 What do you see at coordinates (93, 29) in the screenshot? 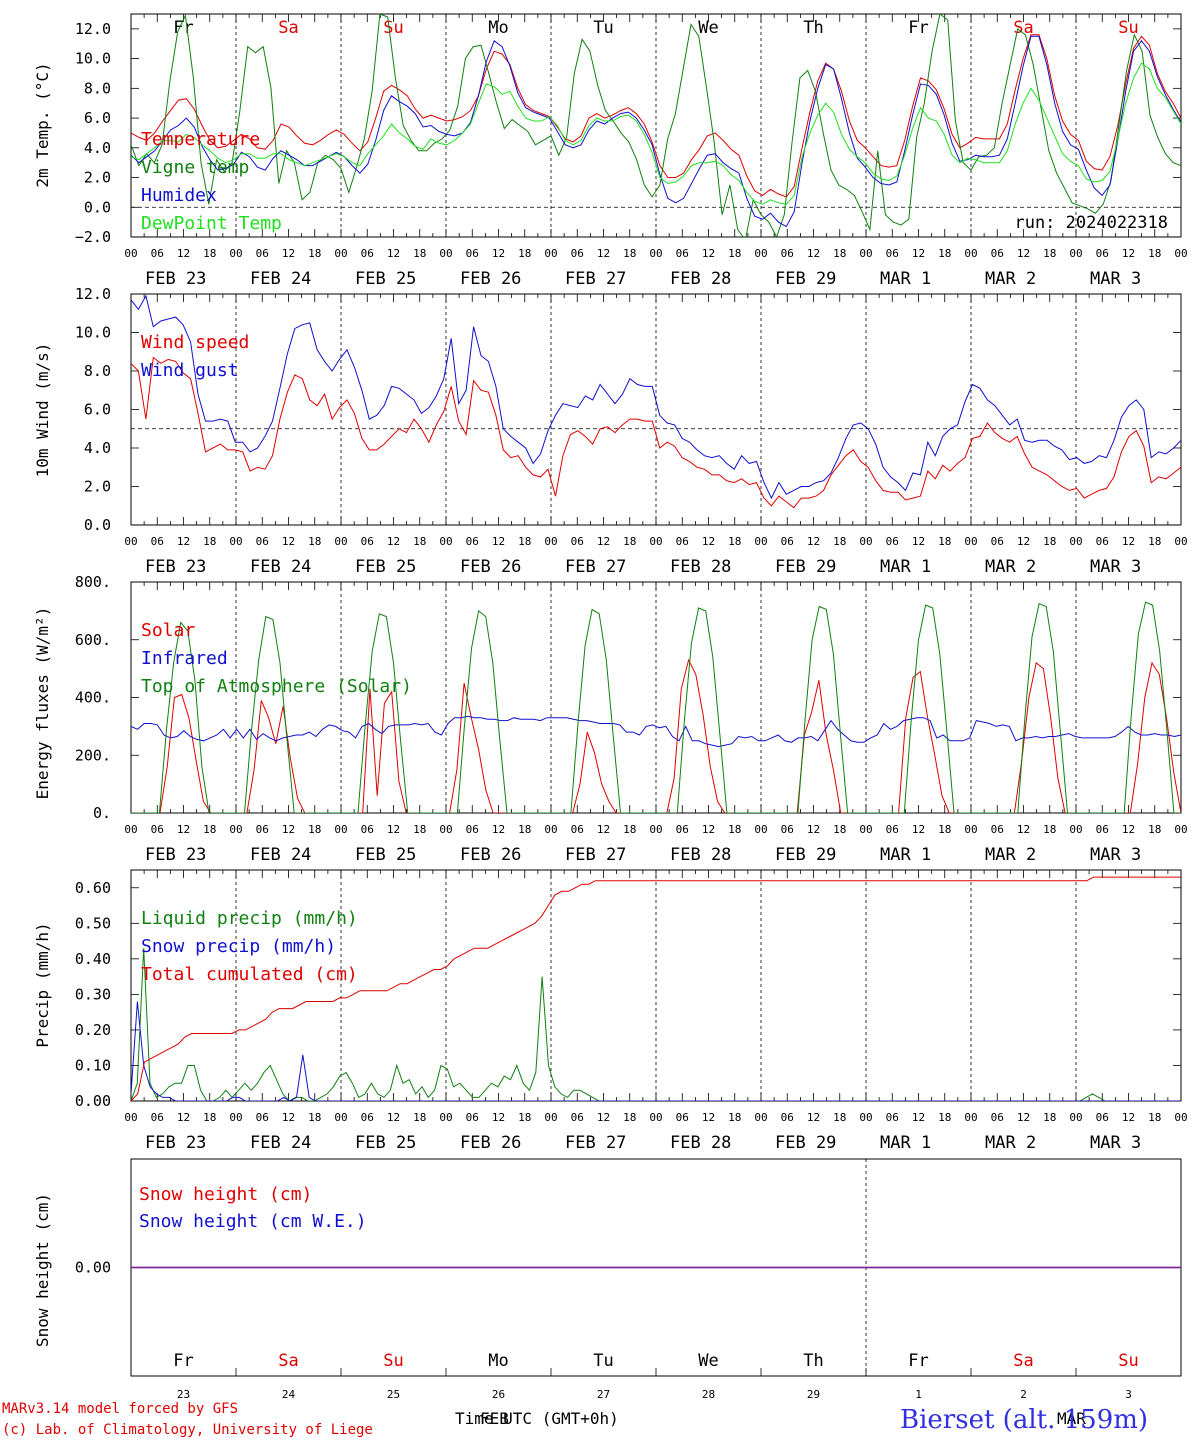
I see `y-tick-label: 12.0` at bounding box center [93, 29].